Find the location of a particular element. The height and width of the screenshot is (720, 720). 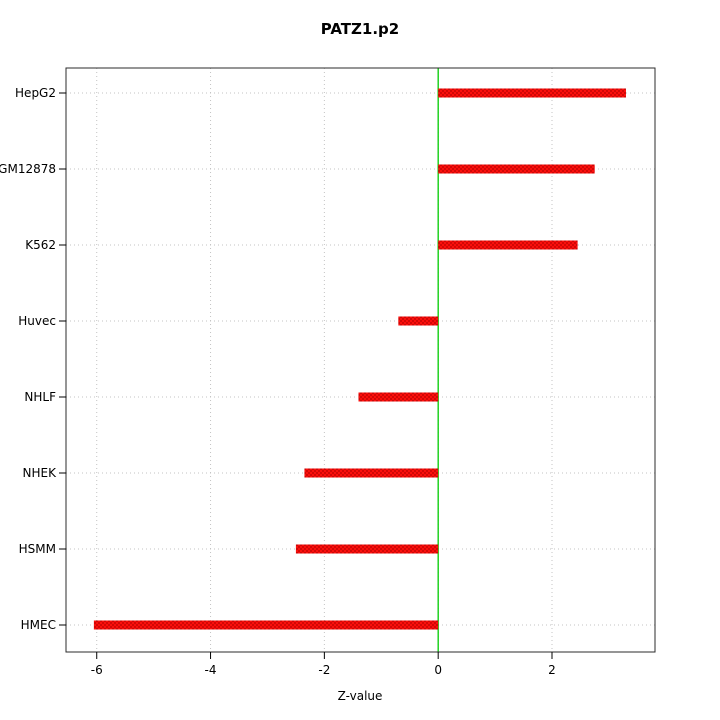

bar-K562 is located at coordinates (508, 245).